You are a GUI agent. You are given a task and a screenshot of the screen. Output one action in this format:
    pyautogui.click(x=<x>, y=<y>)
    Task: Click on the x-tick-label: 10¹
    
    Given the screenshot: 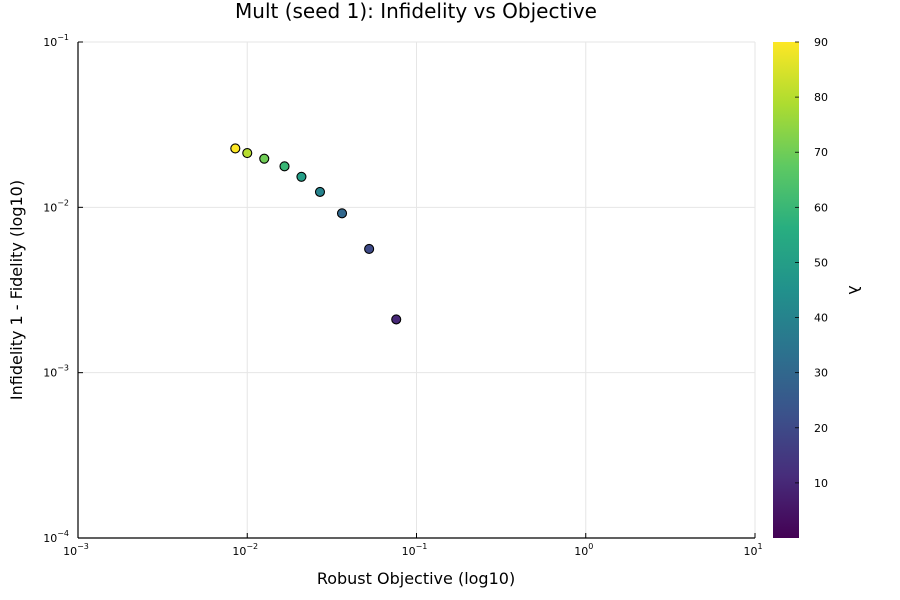 What is the action you would take?
    pyautogui.click(x=752, y=550)
    